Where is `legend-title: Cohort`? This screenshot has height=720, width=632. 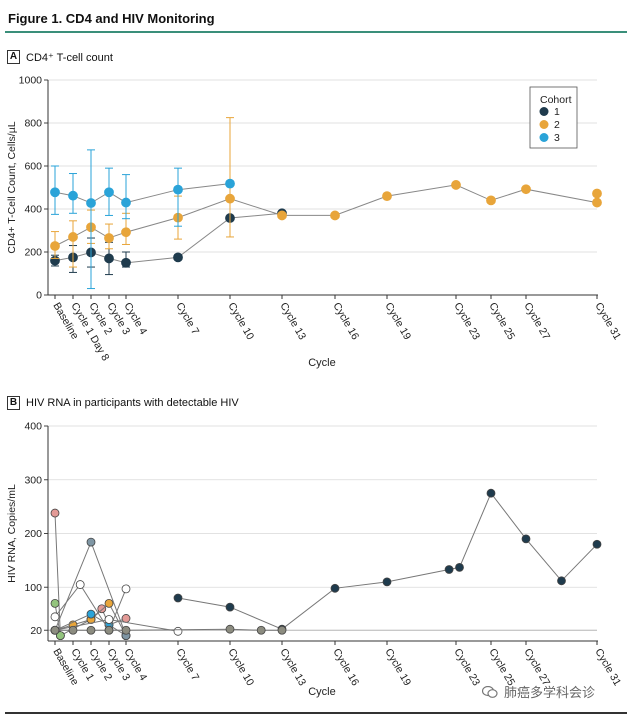
legend-title: Cohort is located at coordinates (556, 100).